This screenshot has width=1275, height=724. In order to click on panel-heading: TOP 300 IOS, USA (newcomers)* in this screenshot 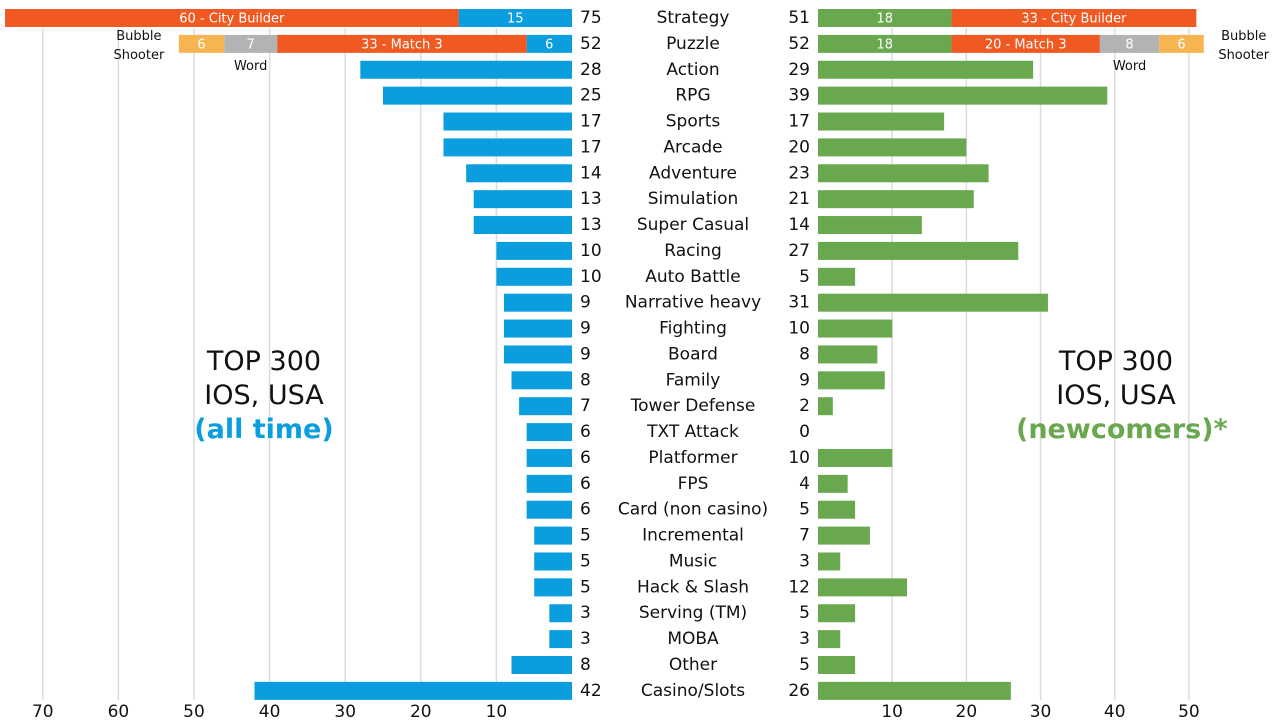, I will do `click(1122, 396)`.